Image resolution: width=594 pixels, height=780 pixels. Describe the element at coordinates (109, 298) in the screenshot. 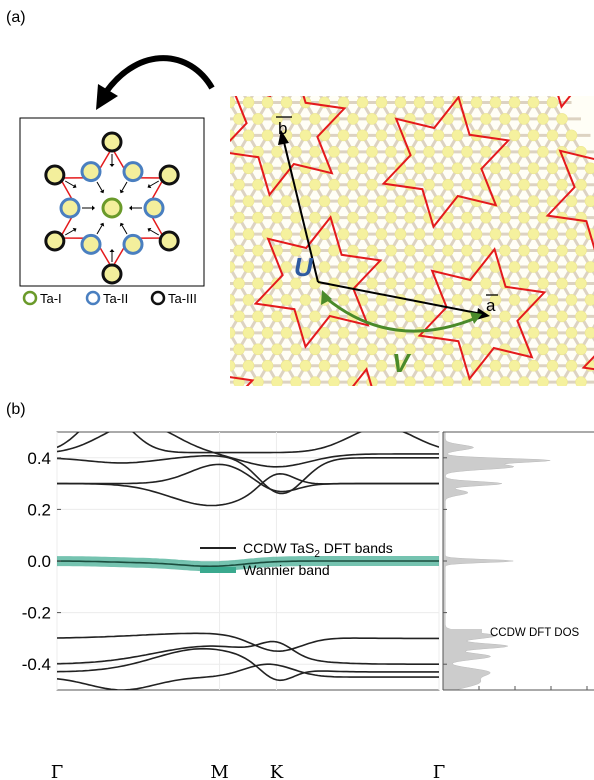

I see `inset-legend: Ta-I Ta-II Ta-III` at that location.